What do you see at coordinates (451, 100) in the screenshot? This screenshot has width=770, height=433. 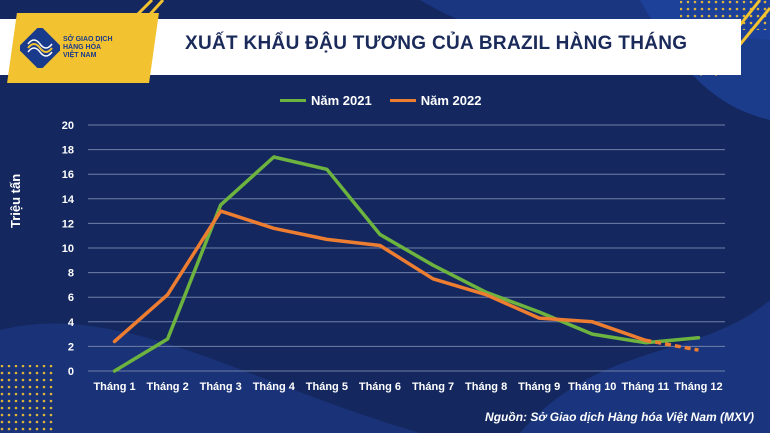 I see `legend-label-2022: Năm 2022` at bounding box center [451, 100].